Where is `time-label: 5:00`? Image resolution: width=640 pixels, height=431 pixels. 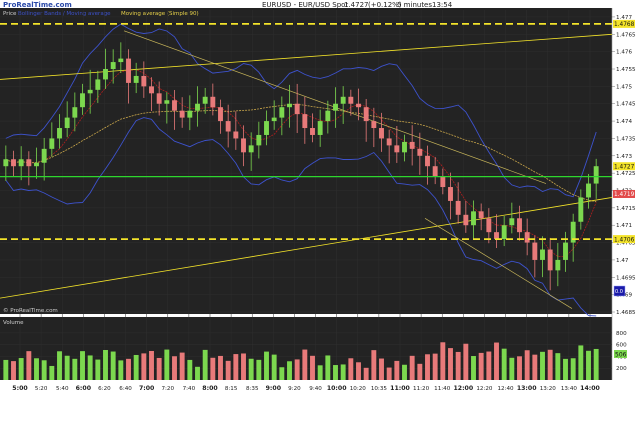
time-label: 5:00 is located at coordinates (20, 388).